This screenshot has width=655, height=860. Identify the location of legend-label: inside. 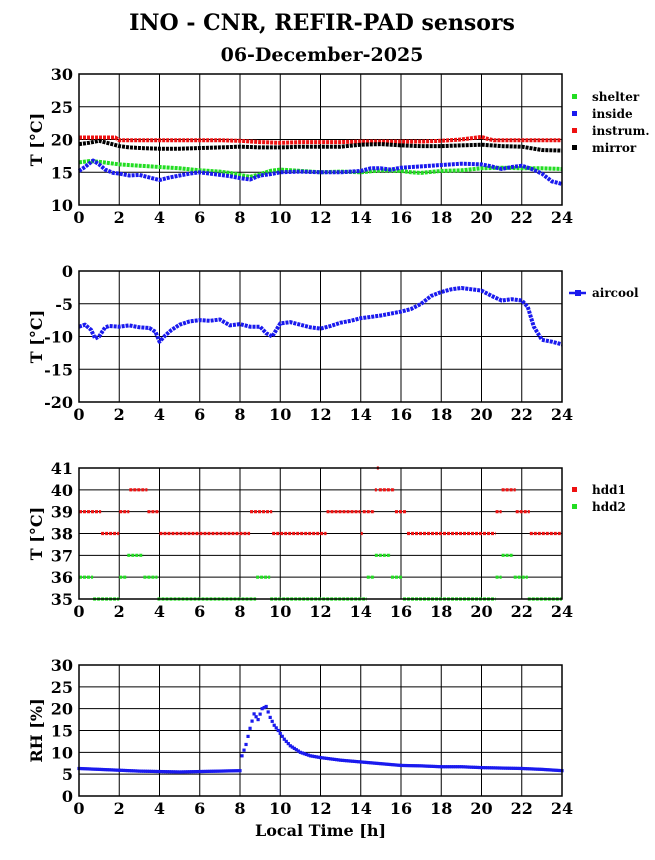
(612, 114).